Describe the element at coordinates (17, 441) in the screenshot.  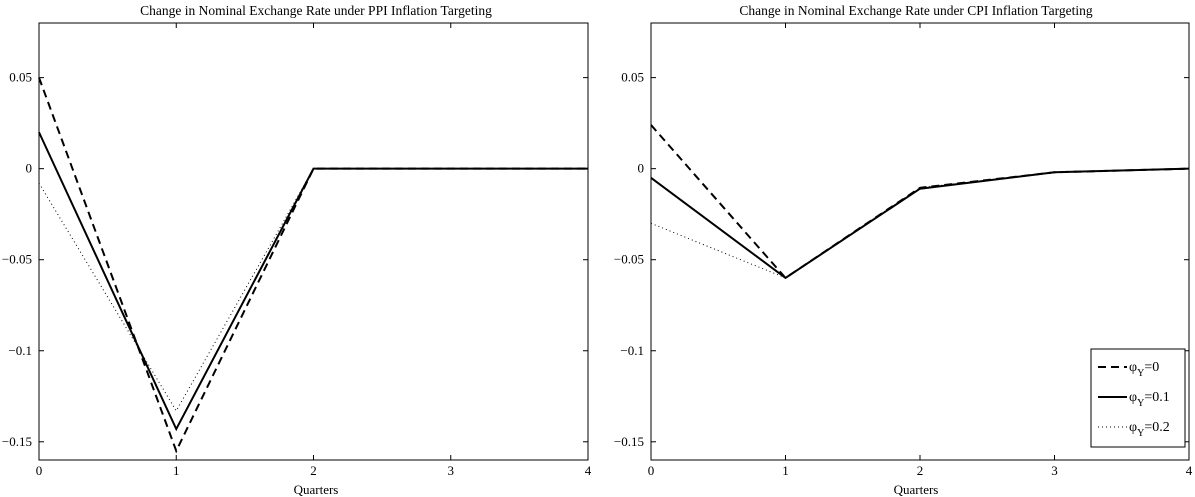
I see `left-y-tick-label: −0.15` at that location.